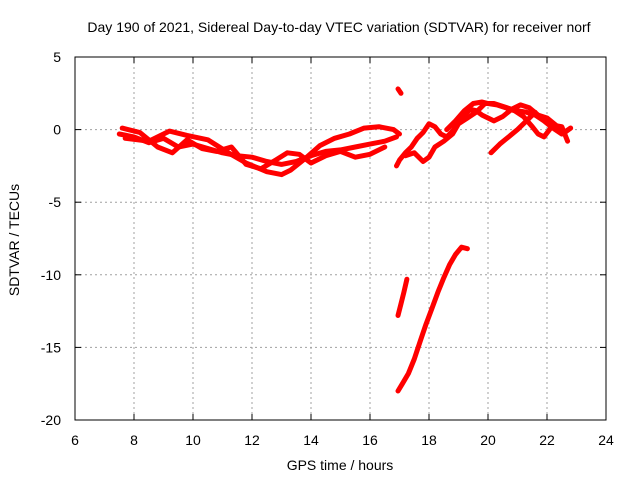 The width and height of the screenshot is (640, 480). What do you see at coordinates (547, 440) in the screenshot?
I see `x-tick-label: 22` at bounding box center [547, 440].